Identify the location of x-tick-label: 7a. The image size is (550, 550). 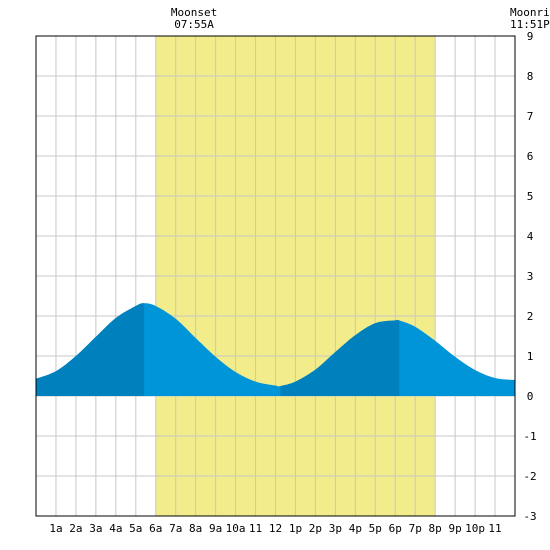
(175, 528).